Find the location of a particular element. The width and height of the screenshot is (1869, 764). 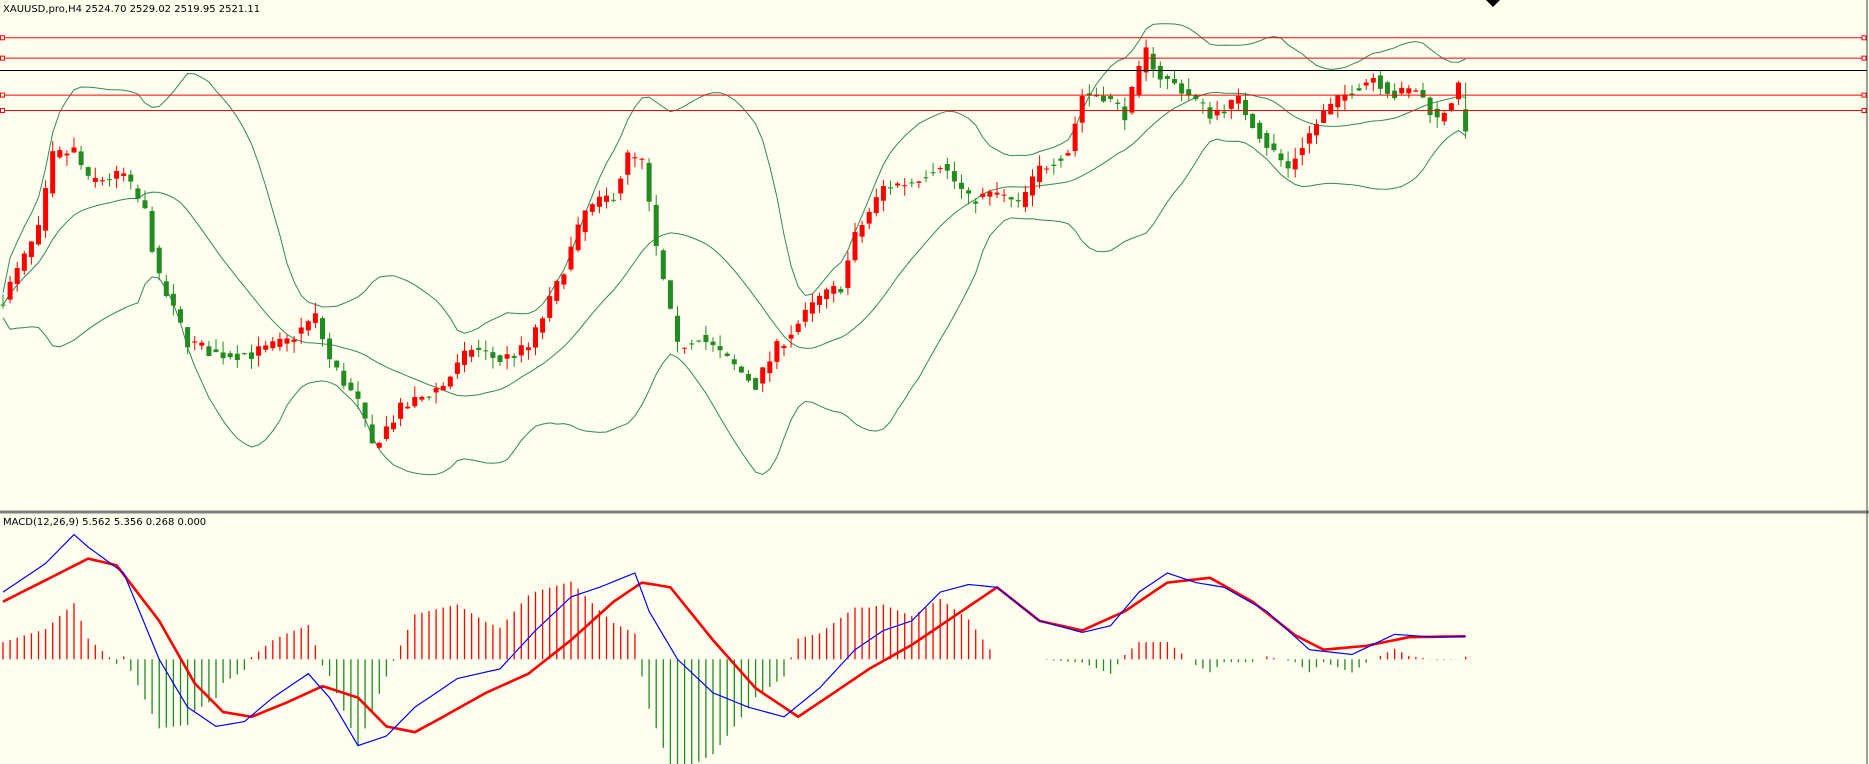

chart-shift-marker-icon is located at coordinates (1493, 3).